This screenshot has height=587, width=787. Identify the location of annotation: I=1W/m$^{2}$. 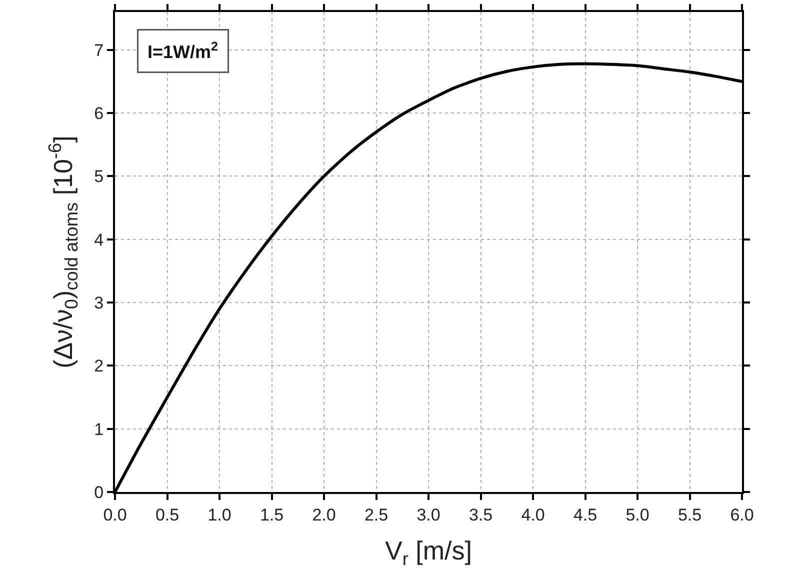
(183, 51).